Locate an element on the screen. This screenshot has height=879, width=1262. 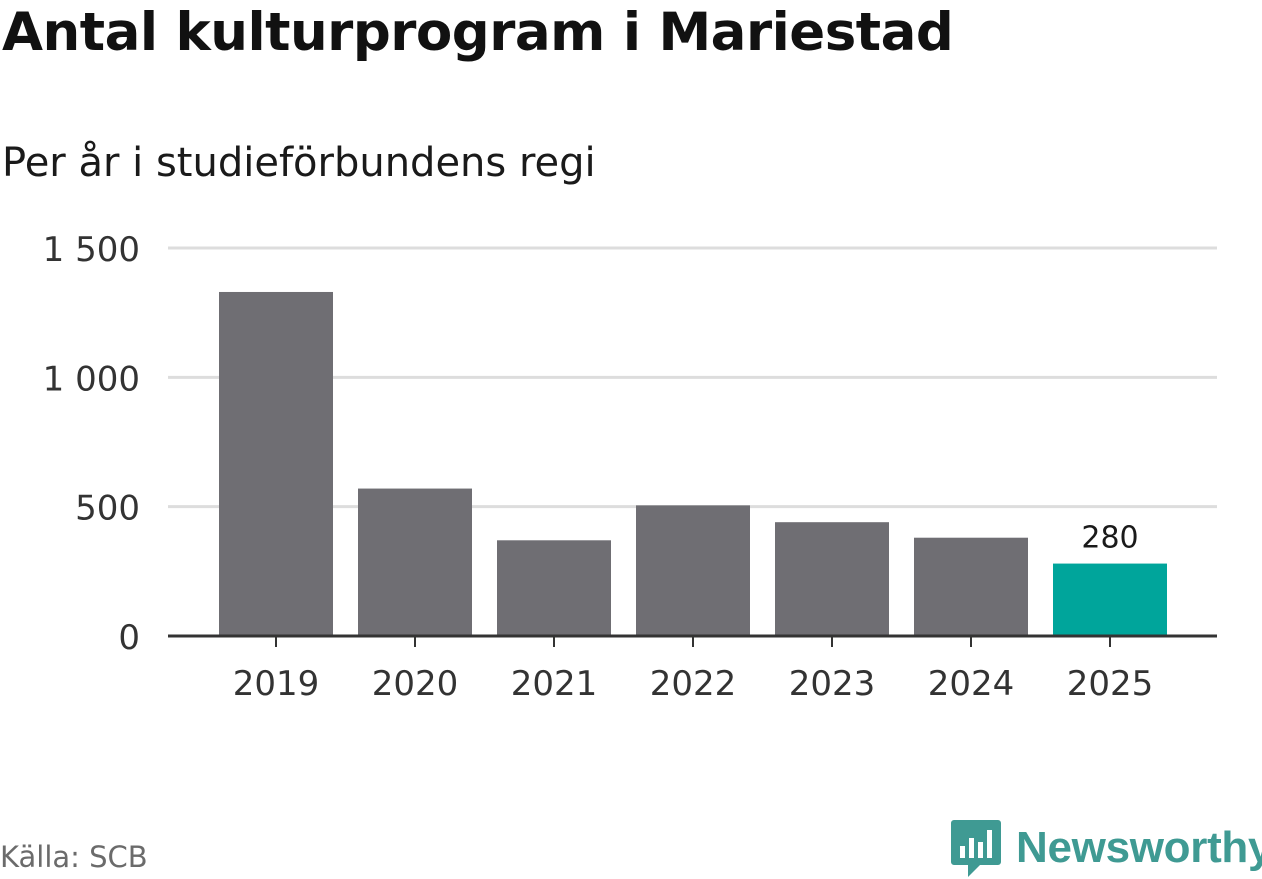
bar-2025 is located at coordinates (1110, 599).